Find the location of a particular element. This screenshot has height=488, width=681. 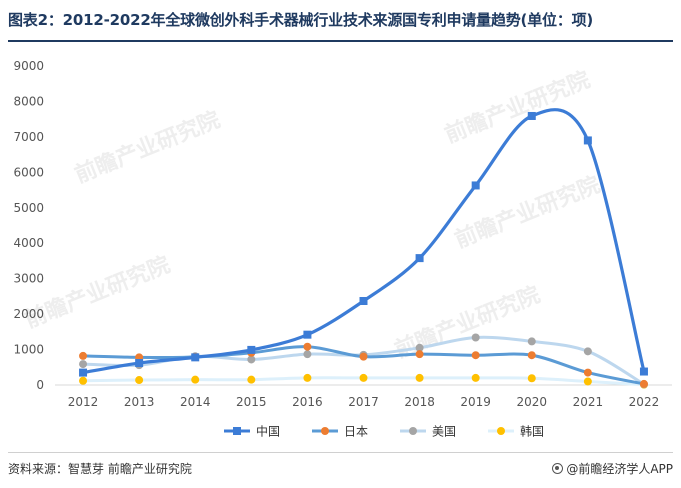

x-tick-label: 2012 is located at coordinates (83, 402).